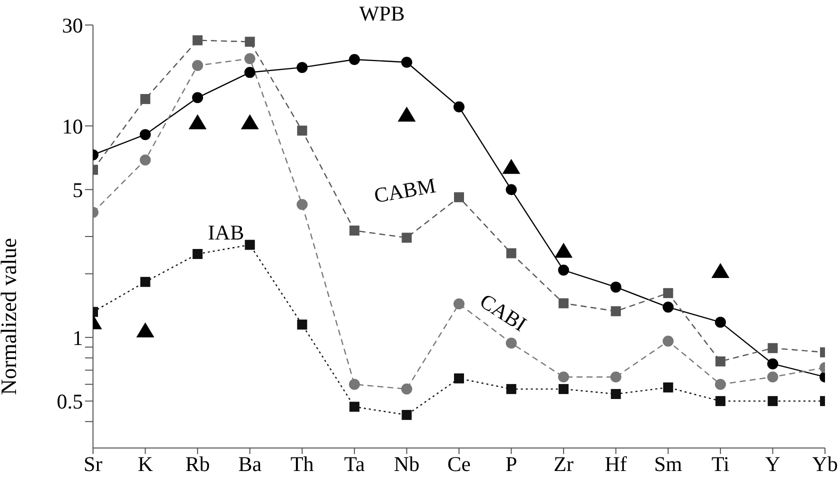 This screenshot has height=479, width=839. I want to click on y-tick-label: 10, so click(72, 126).